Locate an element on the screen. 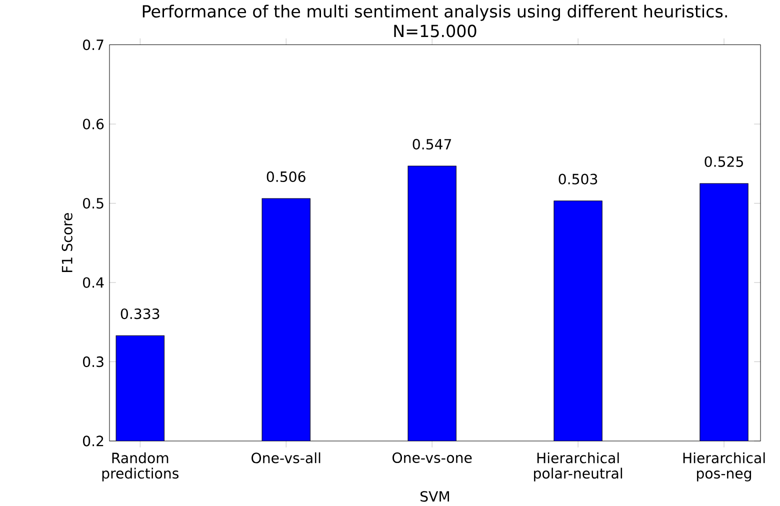 Image resolution: width=780 pixels, height=506 pixels. chart-title: Performance of the multi sentiment analysis using different heuristics. is located at coordinates (434, 12).